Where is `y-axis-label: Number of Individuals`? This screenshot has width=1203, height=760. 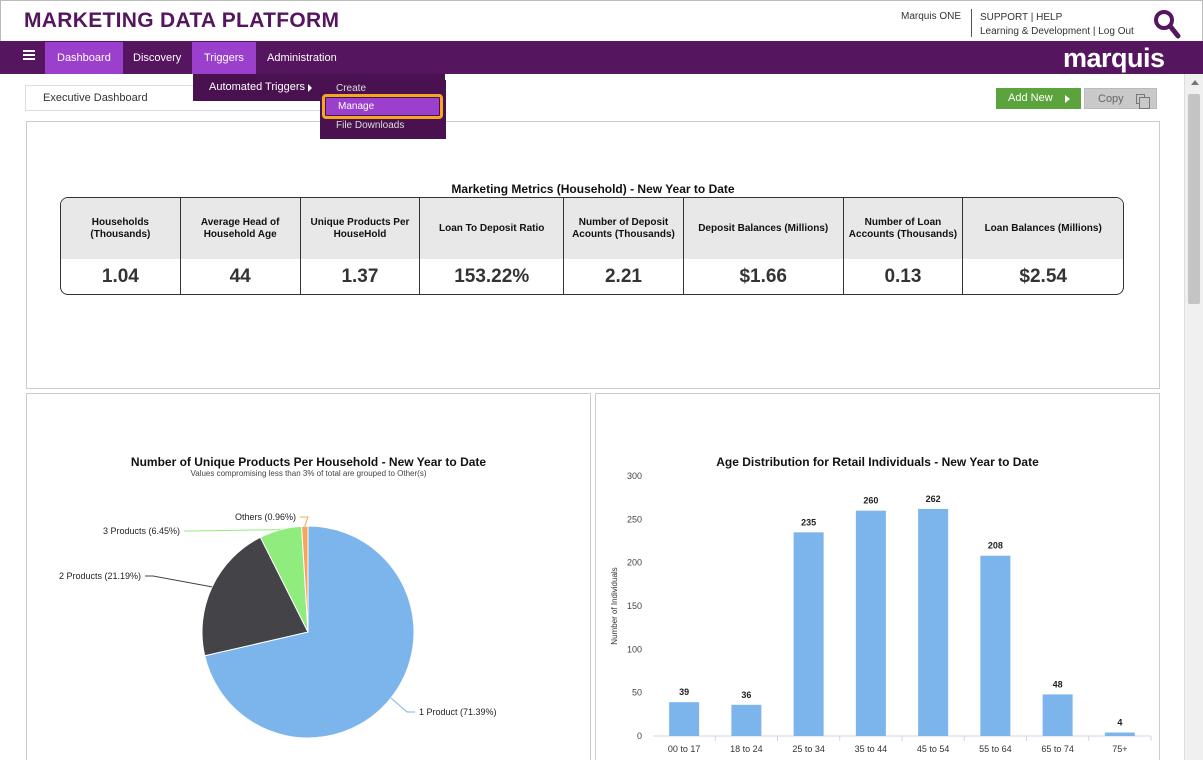 y-axis-label: Number of Individuals is located at coordinates (614, 605).